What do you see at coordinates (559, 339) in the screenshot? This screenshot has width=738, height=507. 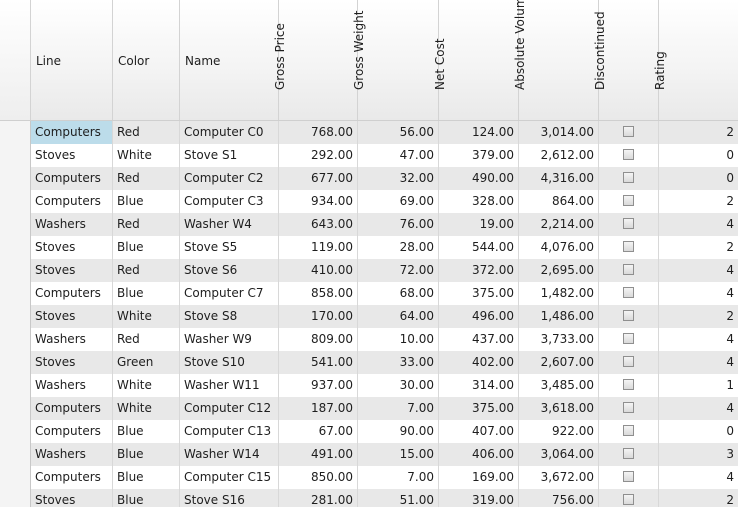 I see `cell-absolute-volume: 3,733.00` at bounding box center [559, 339].